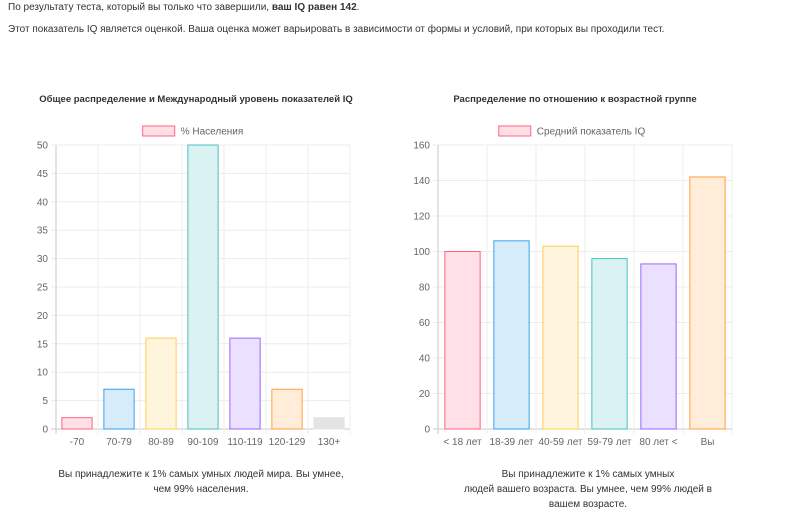  Describe the element at coordinates (421, 252) in the screenshot. I see `age-y-tick-label: 100` at that location.